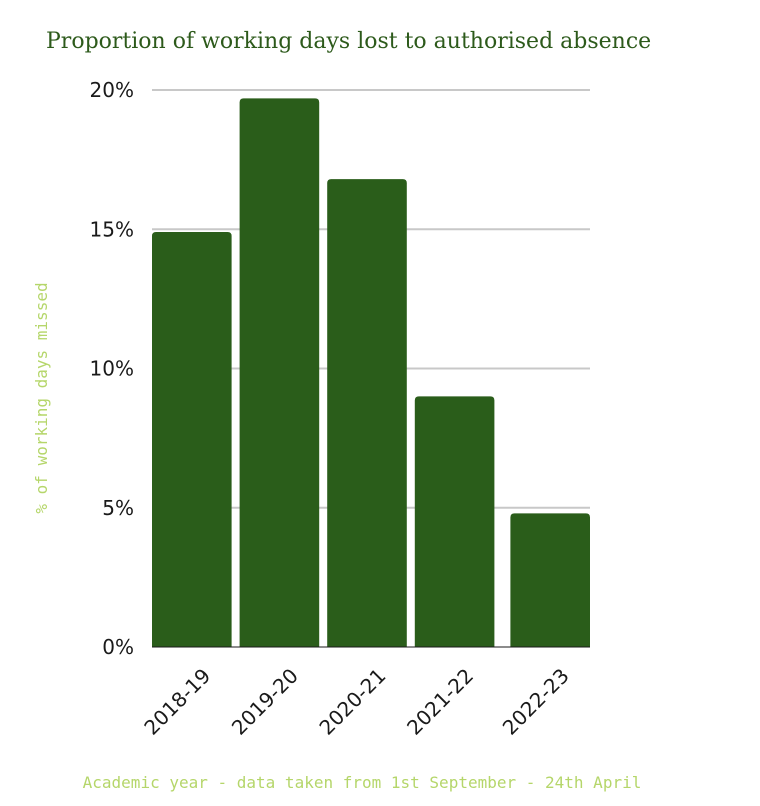  Describe the element at coordinates (440, 702) in the screenshot. I see `x-tick-label: 2021-22` at that location.